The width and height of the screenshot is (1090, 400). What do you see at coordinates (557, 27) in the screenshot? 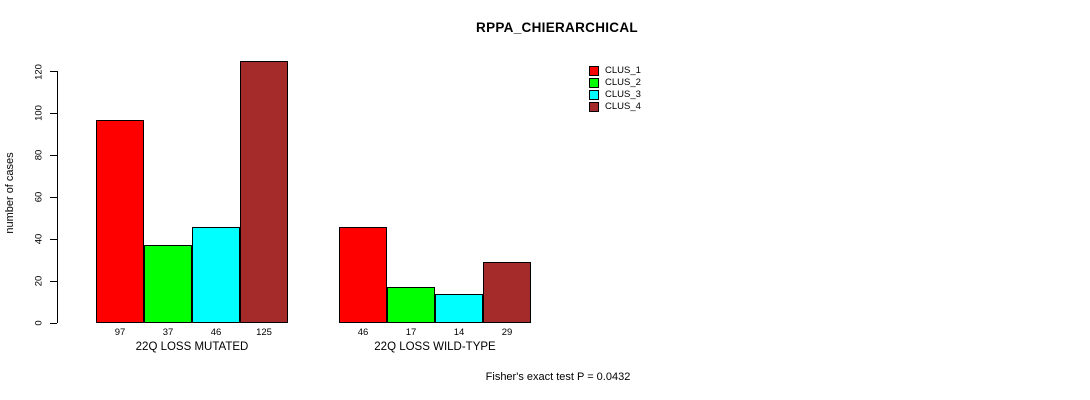
I see `chart-title: RPPA_CHIERARCHICAL` at bounding box center [557, 27].